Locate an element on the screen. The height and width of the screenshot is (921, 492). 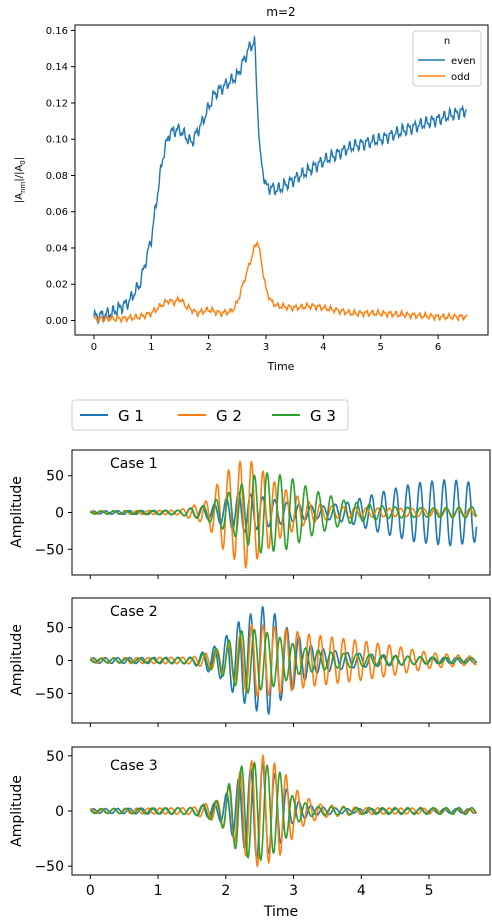
y-tick-label: 0.12 is located at coordinates (57, 103).